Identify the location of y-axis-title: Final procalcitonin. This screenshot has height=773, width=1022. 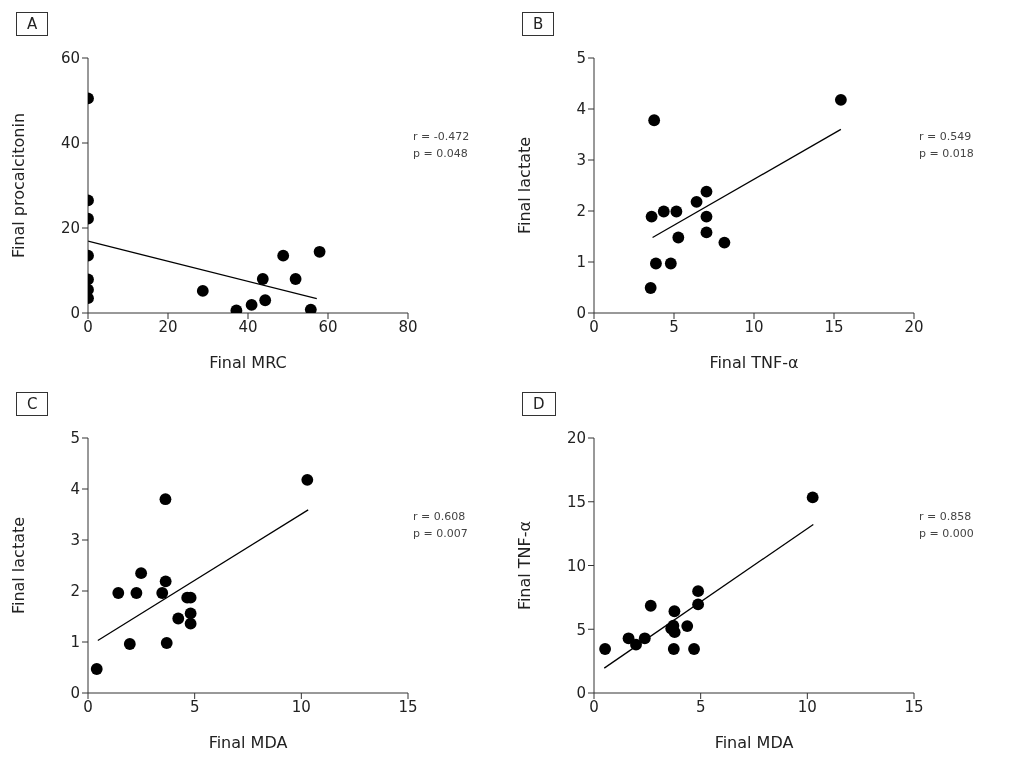
(18, 185).